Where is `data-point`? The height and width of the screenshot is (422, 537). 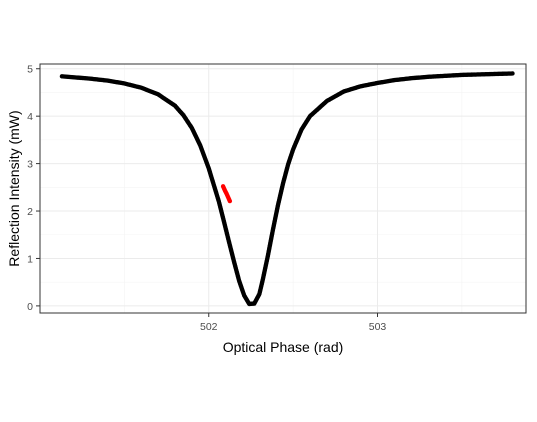
data-point is located at coordinates (512, 73).